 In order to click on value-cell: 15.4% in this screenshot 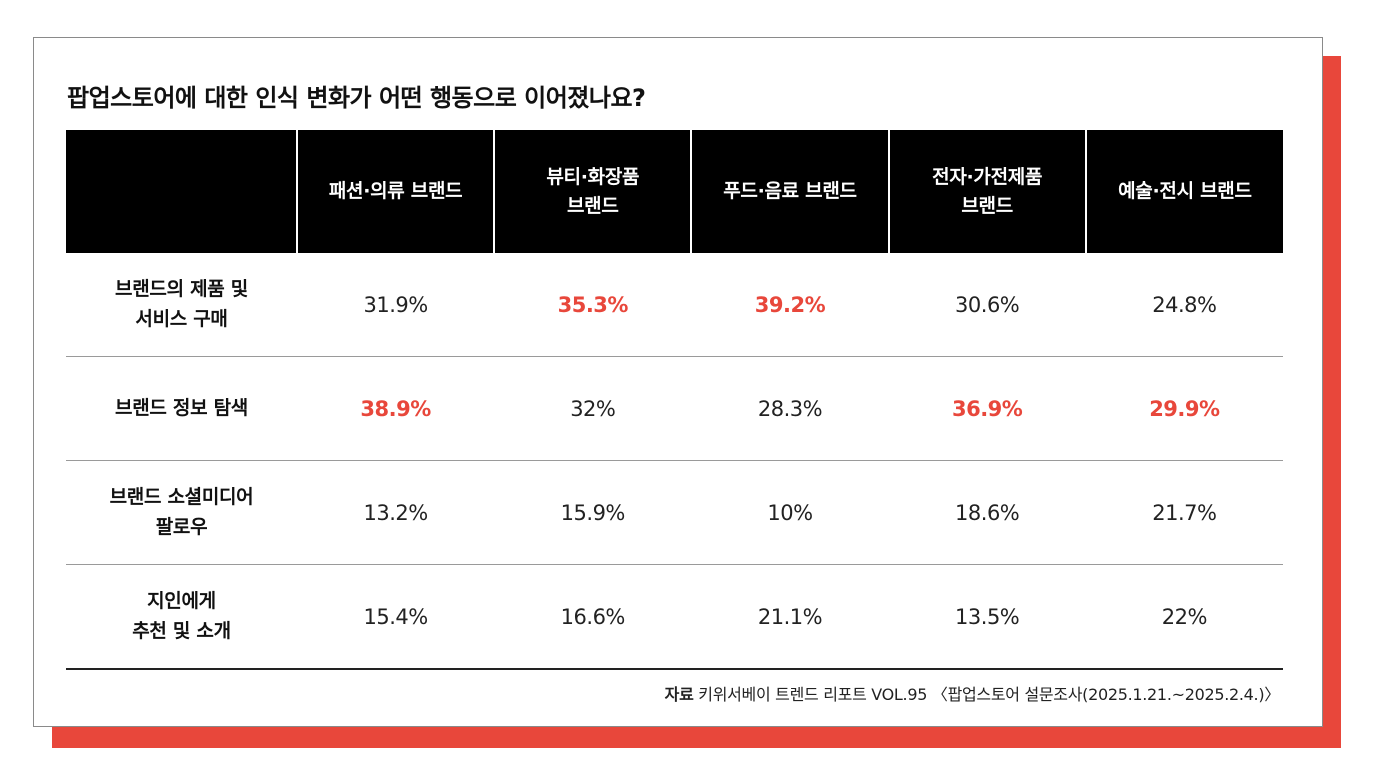, I will do `click(396, 617)`.